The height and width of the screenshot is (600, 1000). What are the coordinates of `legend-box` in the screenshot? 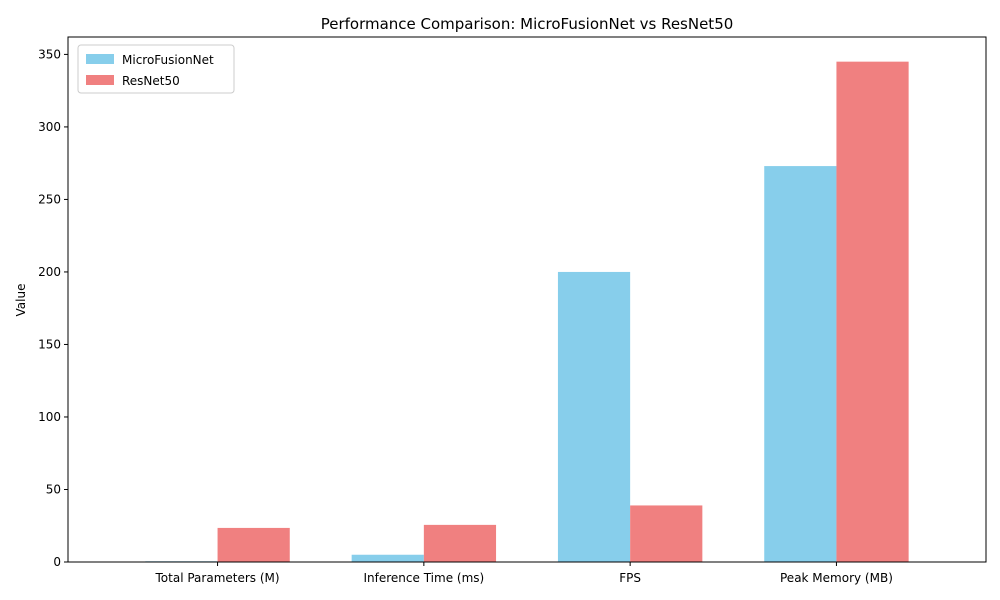 It's located at (156, 69).